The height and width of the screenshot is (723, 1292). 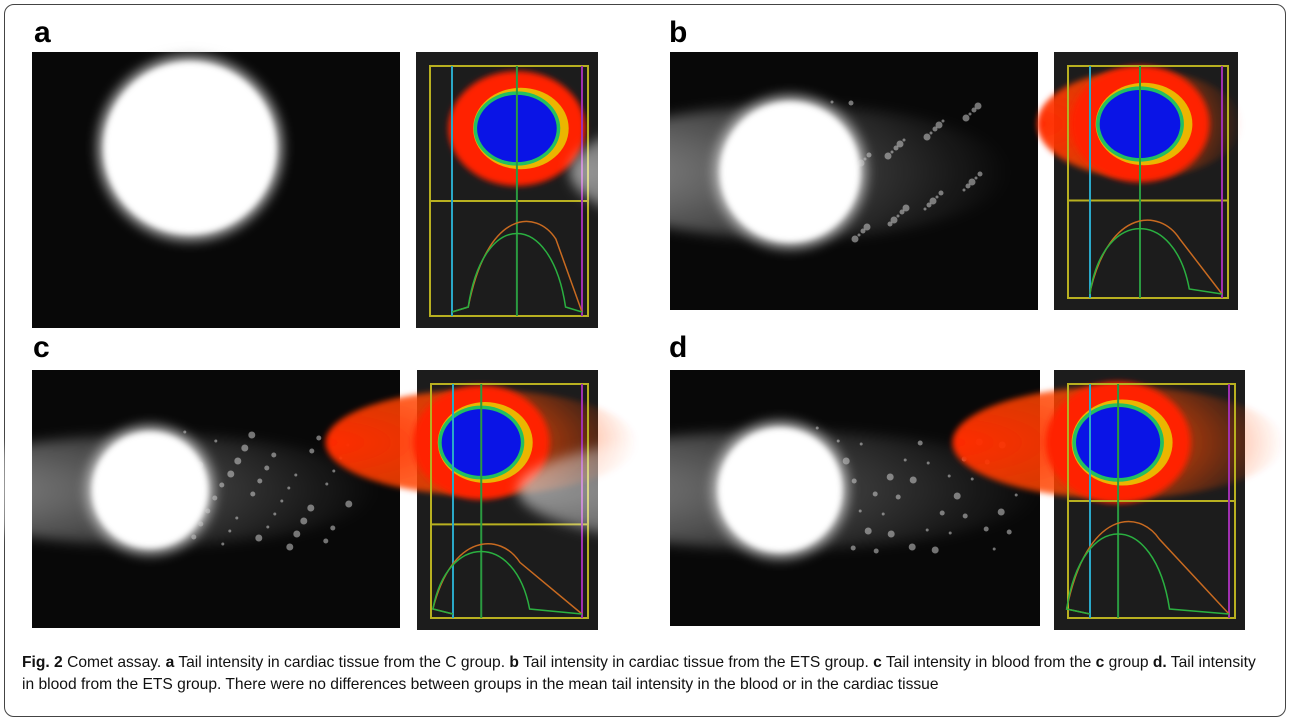 What do you see at coordinates (41, 347) in the screenshot?
I see `panel-label: c` at bounding box center [41, 347].